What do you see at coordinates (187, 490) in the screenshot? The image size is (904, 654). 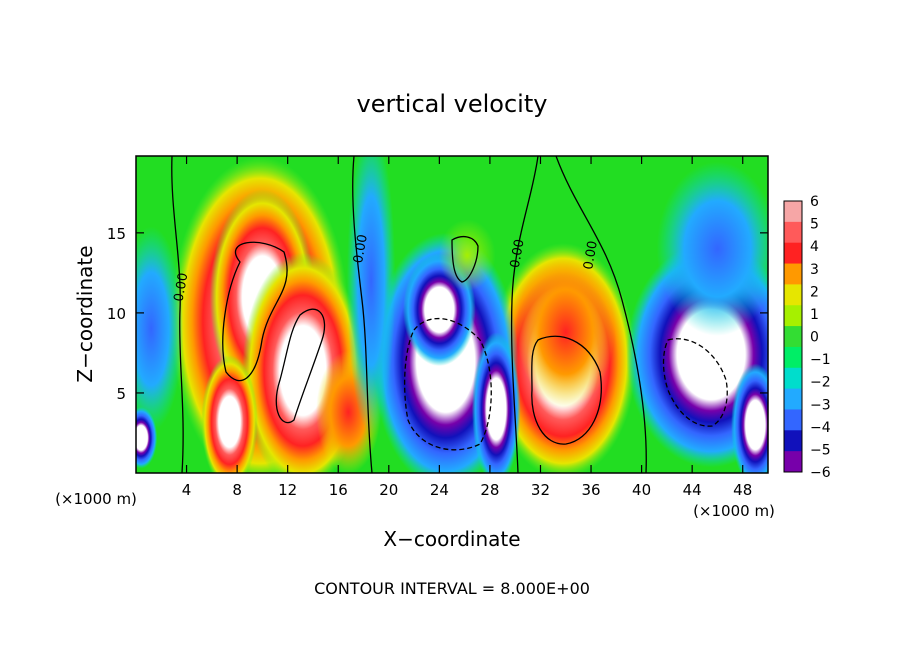 I see `x-tick-label: 4` at bounding box center [187, 490].